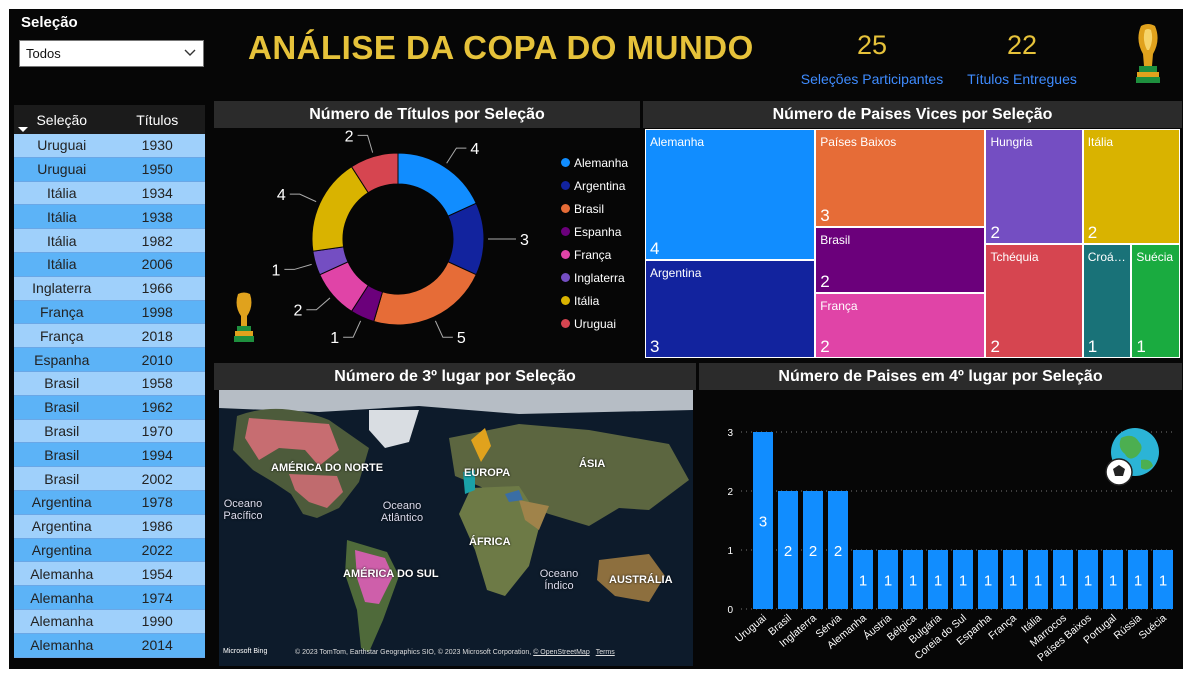 Image resolution: width=1200 pixels, height=682 pixels. What do you see at coordinates (109, 502) in the screenshot?
I see `table-row: Argentina 1978` at bounding box center [109, 502].